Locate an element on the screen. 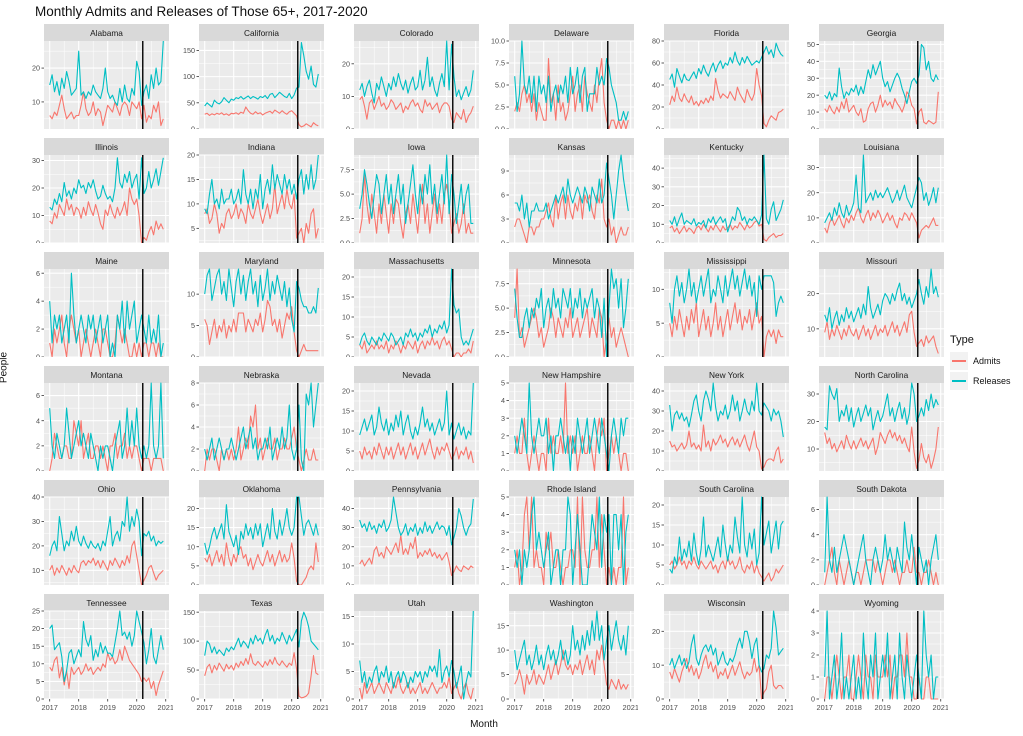 This screenshot has width=1023, height=736. facet-chart-svg: Indiana 5 10 15 20 is located at coordinates (255, 190).